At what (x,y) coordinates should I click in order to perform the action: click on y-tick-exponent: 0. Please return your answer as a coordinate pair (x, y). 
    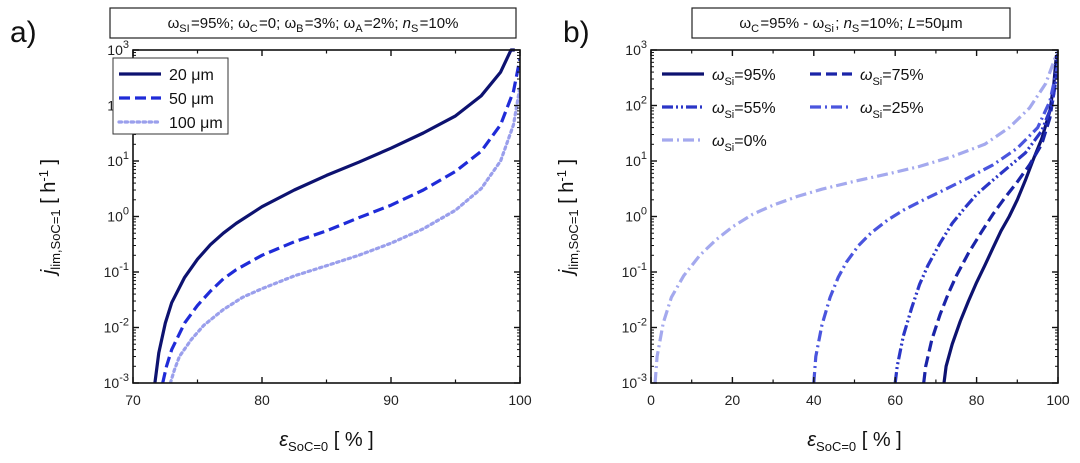
    Looking at the image, I should click on (644, 212).